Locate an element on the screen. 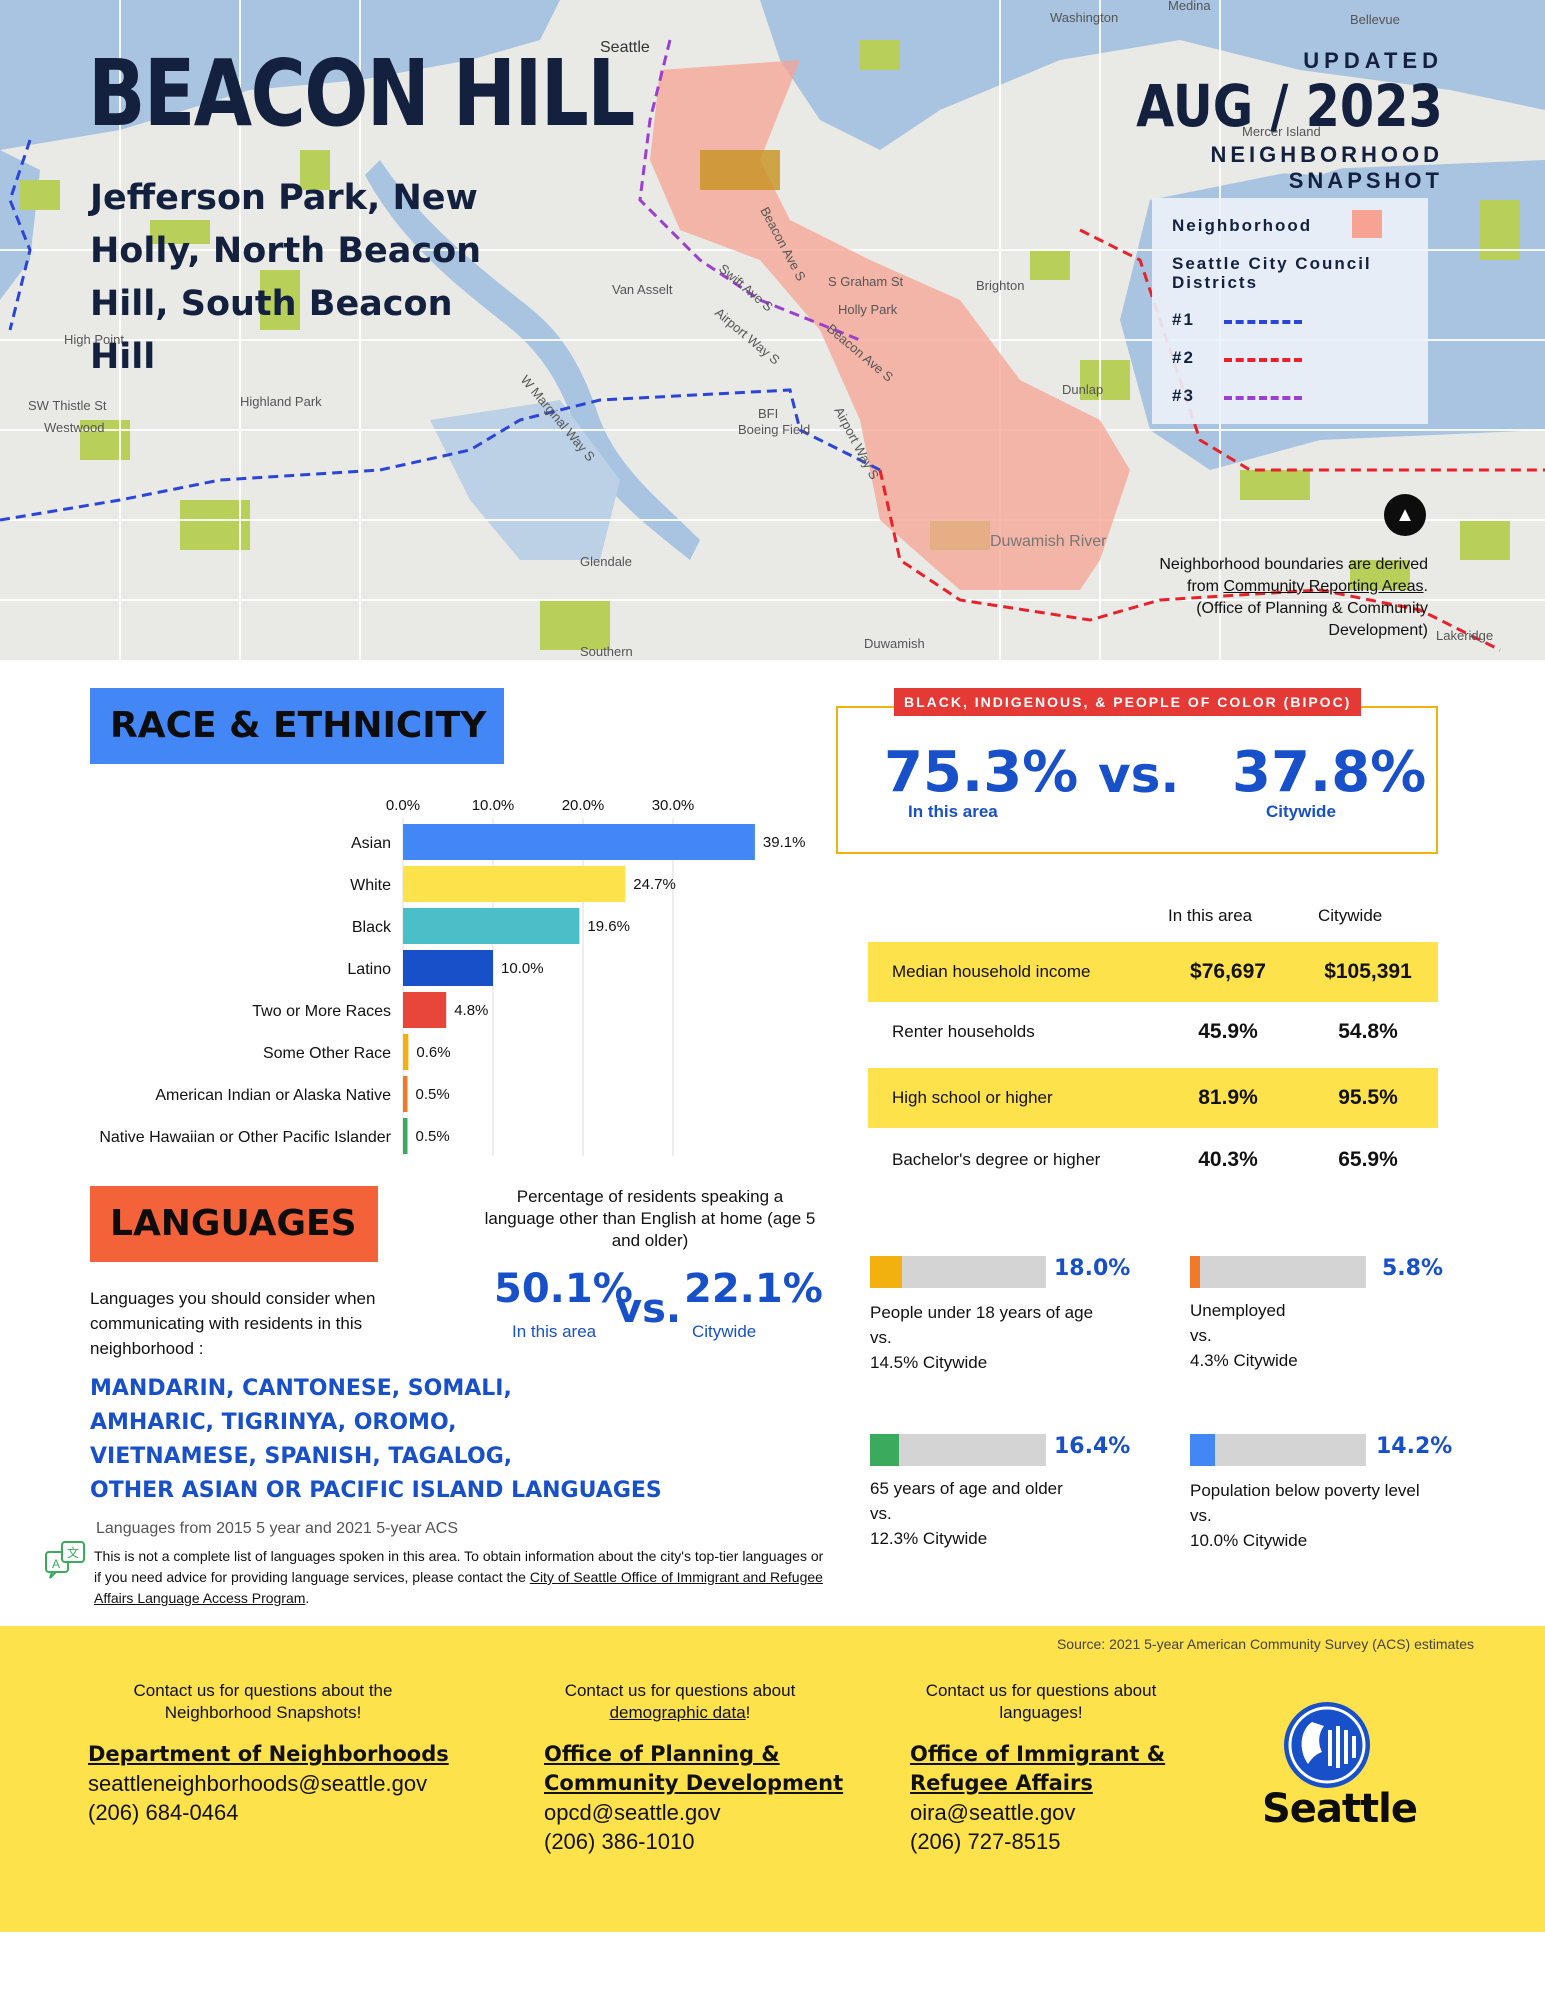  x-tick-label: 20.0% is located at coordinates (583, 805).